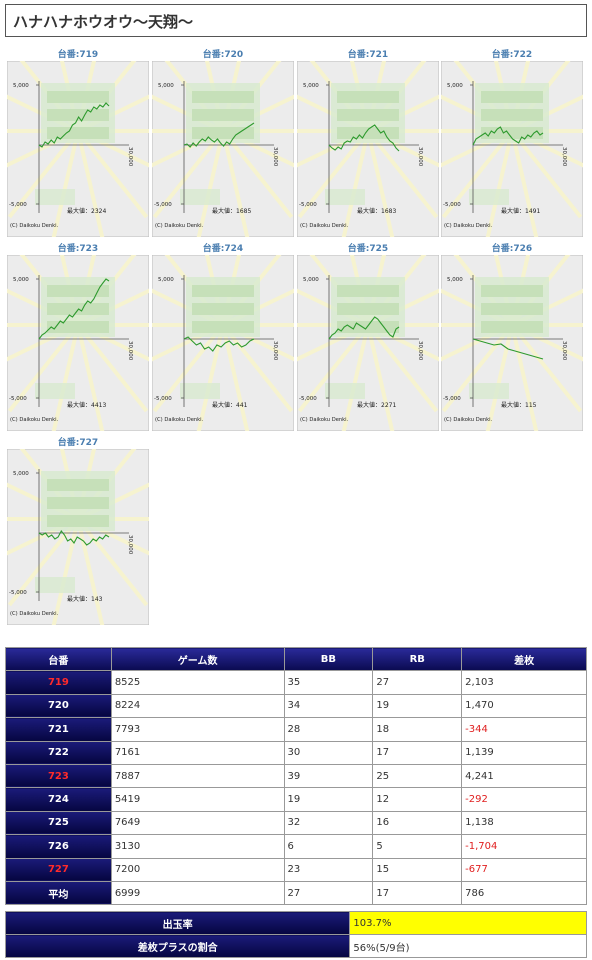 Image resolution: width=592 pixels, height=960 pixels. What do you see at coordinates (78, 55) in the screenshot?
I see `graph-label: 台番:719` at bounding box center [78, 55].